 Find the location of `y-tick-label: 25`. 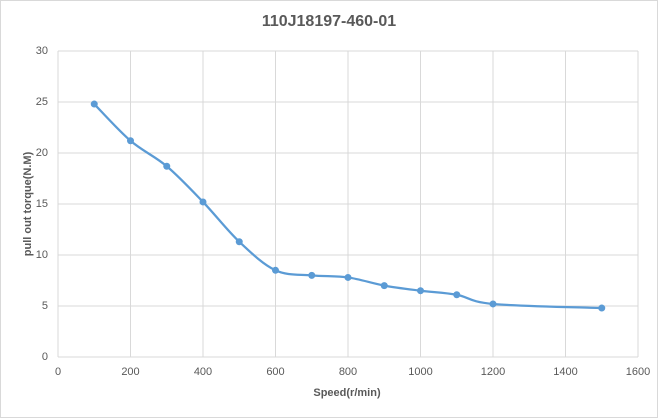

y-tick-label: 25 is located at coordinates (42, 102).